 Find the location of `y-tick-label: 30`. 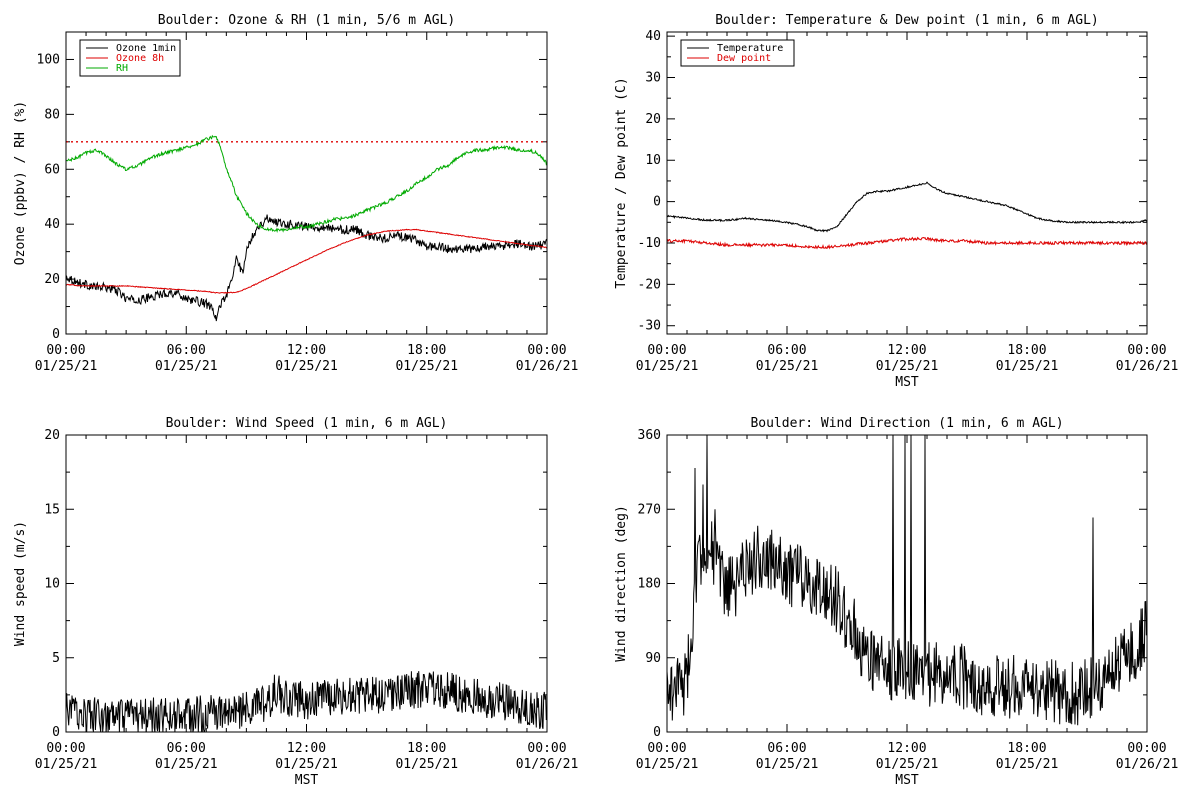

y-tick-label: 30 is located at coordinates (653, 78).